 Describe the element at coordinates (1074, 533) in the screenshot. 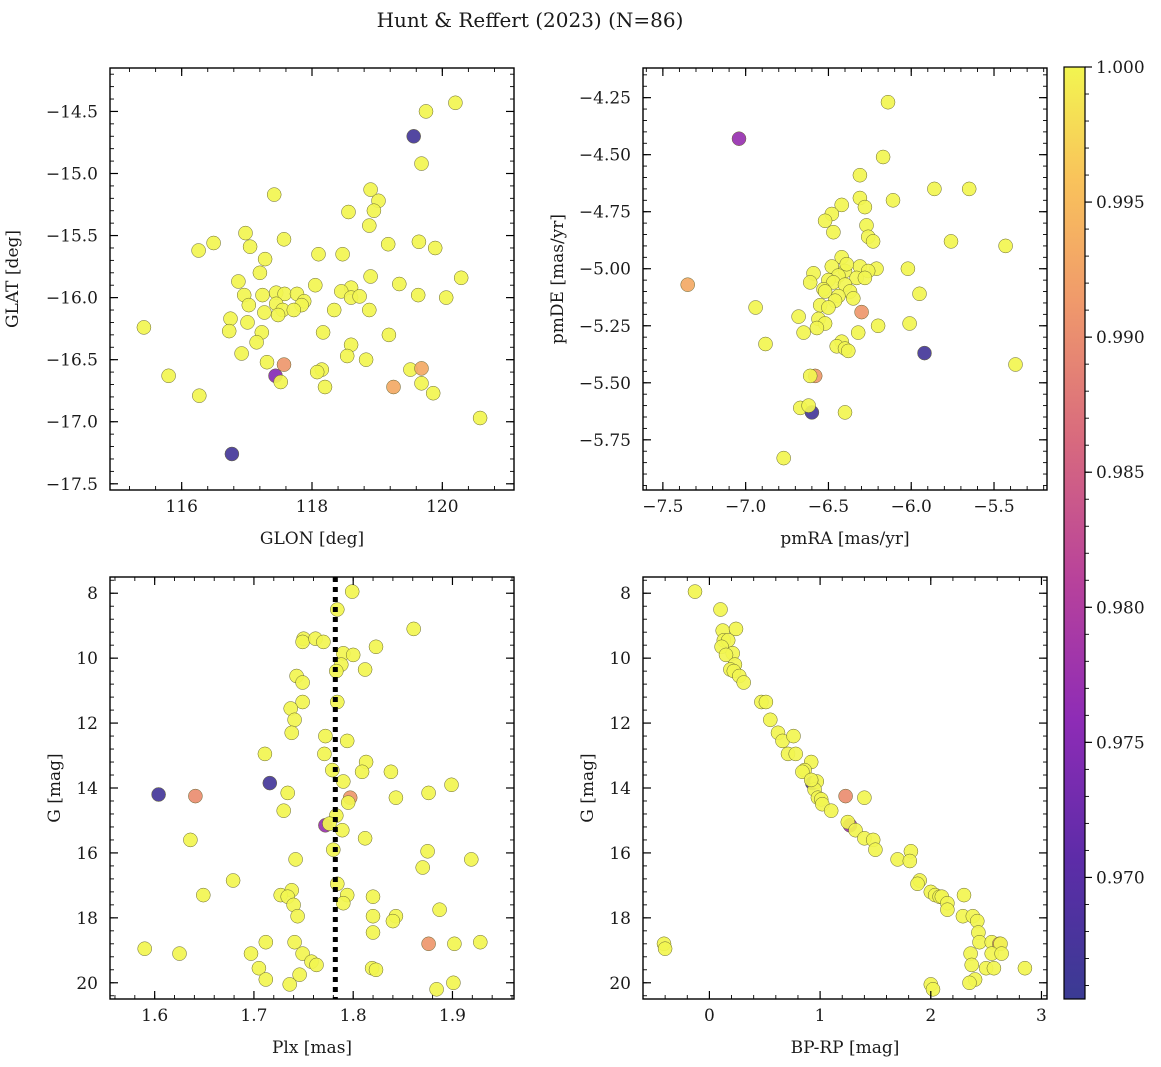

I see `colorbar-gradient` at that location.